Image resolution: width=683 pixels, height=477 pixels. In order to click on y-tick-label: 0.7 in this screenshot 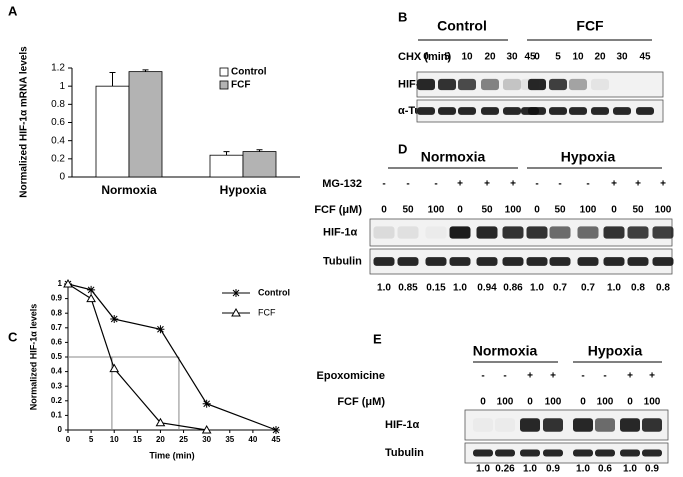, I will do `click(57, 327)`.